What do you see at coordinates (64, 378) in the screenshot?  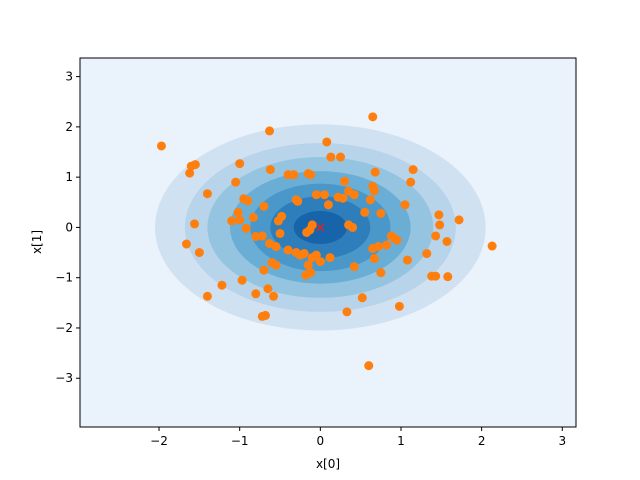 I see `y-tick-label: −3` at bounding box center [64, 378].